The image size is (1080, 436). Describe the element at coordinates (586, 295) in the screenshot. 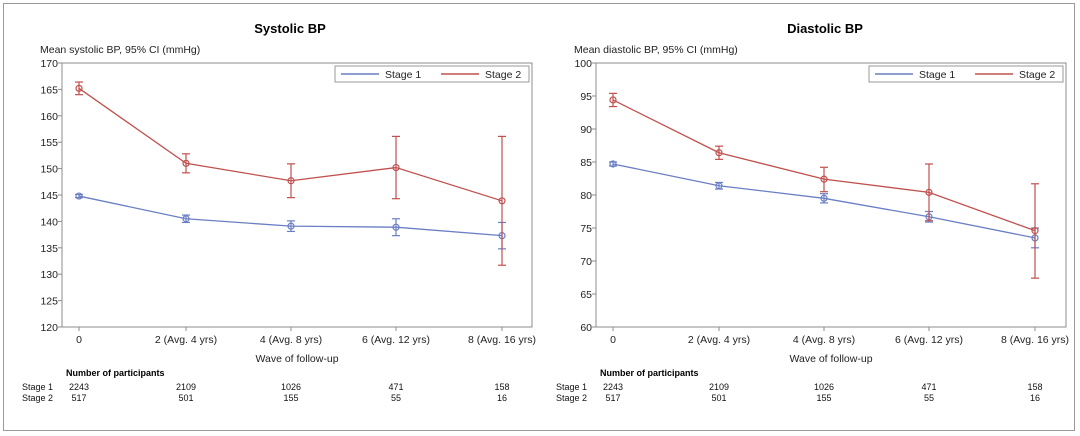

I see `y-tick-label: 65` at that location.